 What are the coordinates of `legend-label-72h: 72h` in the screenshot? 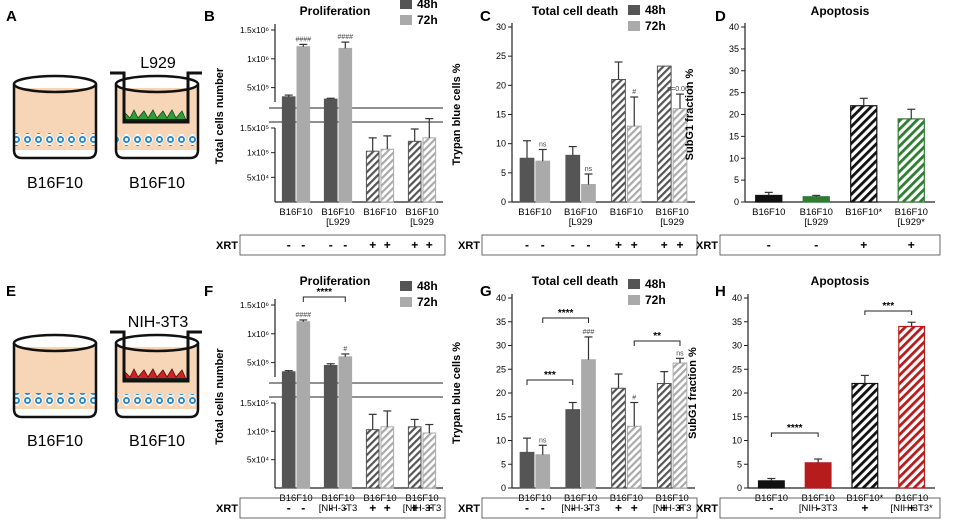 It's located at (655, 26).